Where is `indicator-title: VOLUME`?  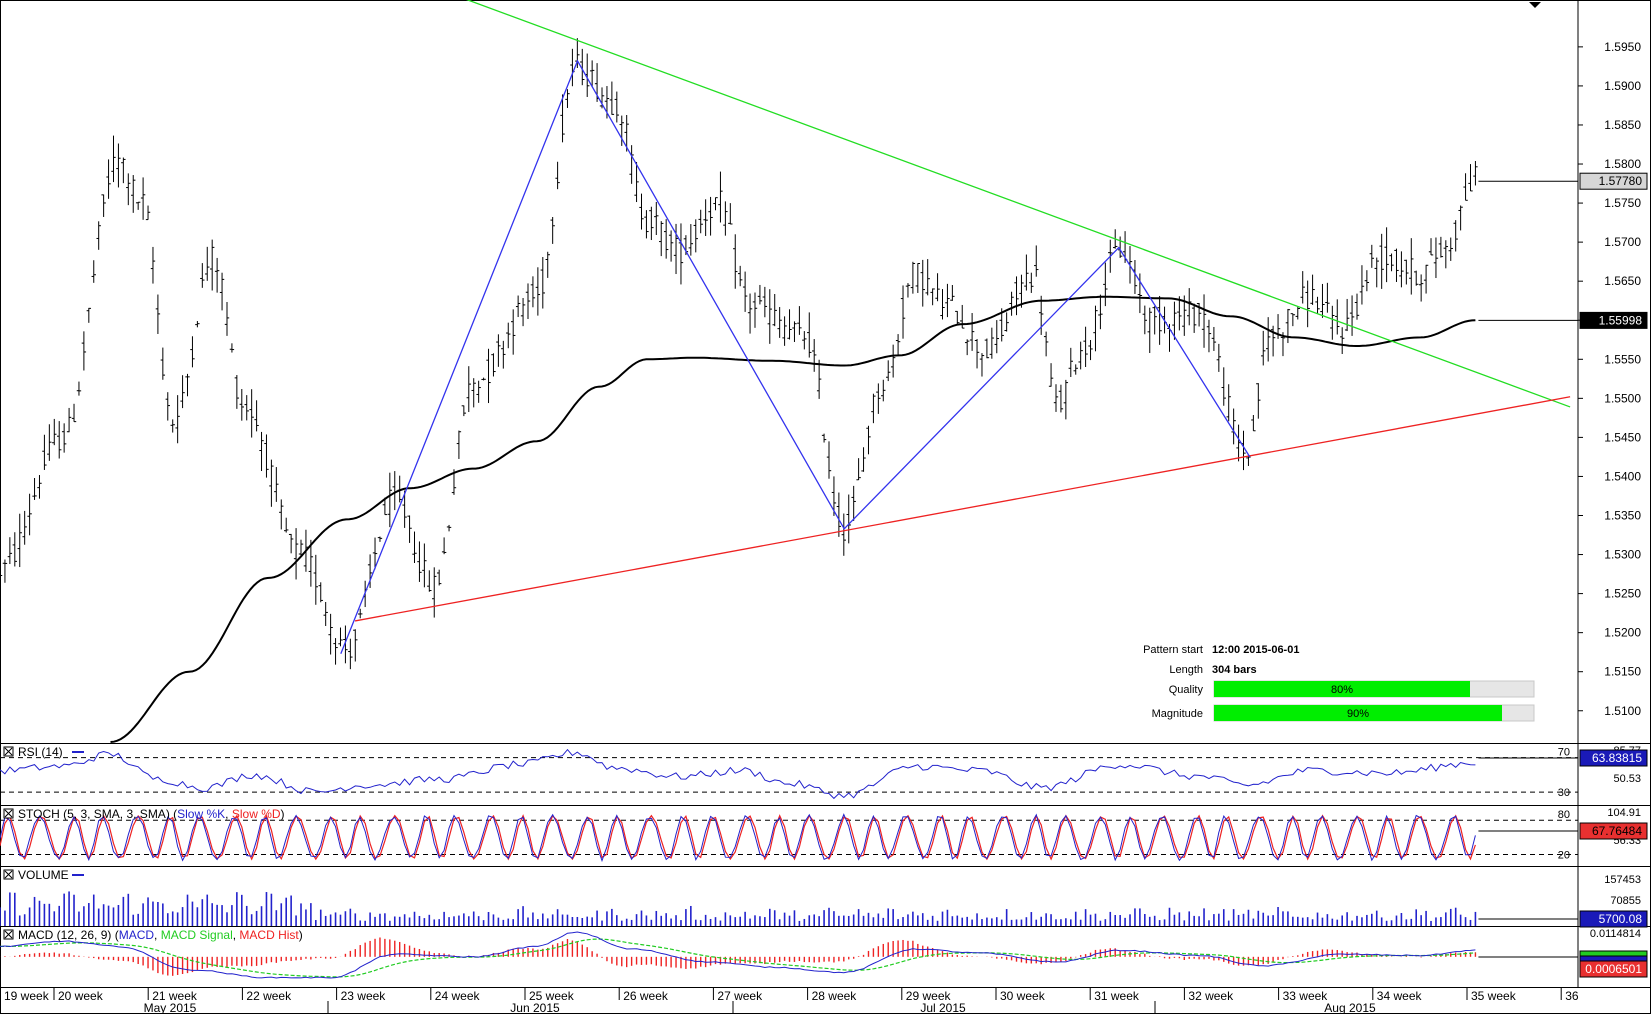
indicator-title: VOLUME is located at coordinates (43, 875).